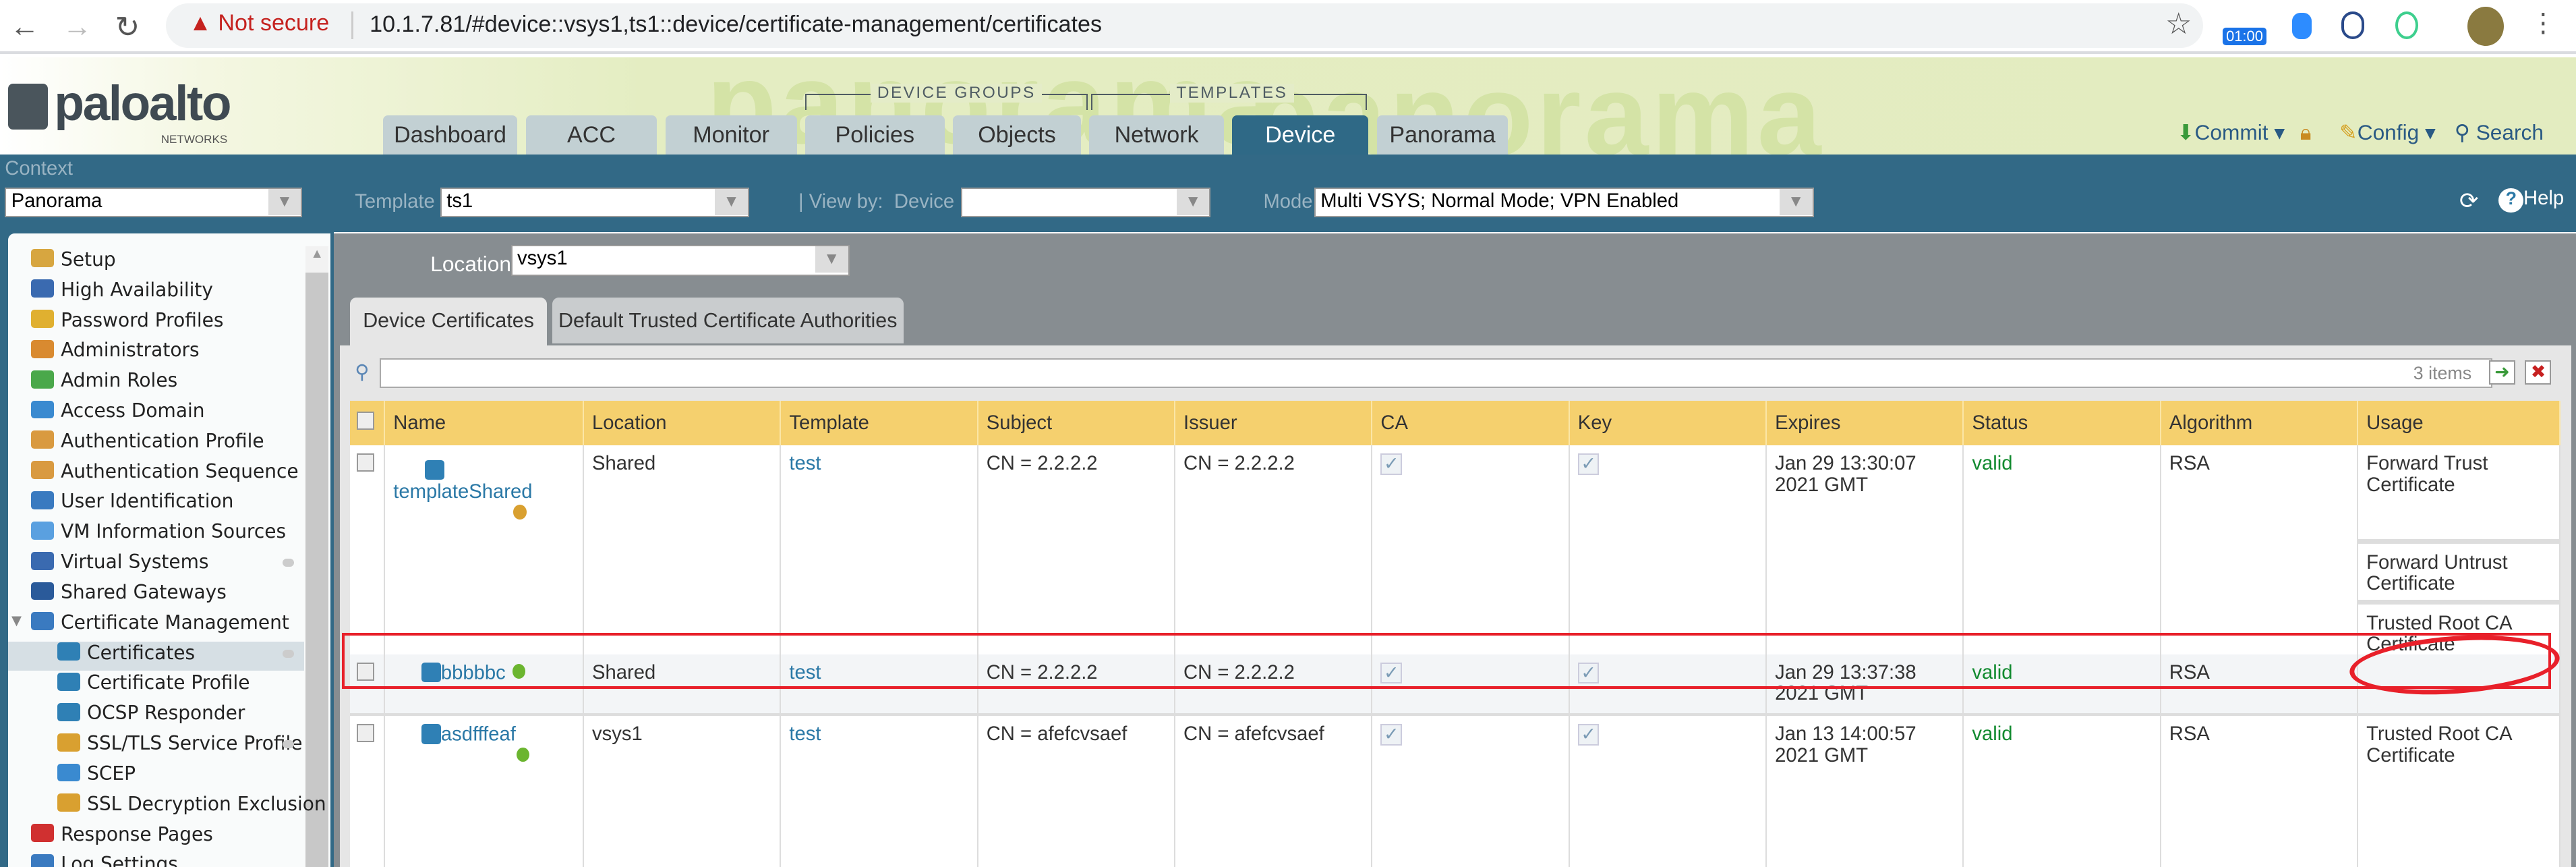 The height and width of the screenshot is (867, 2576). I want to click on profile-avatar, so click(2485, 27).